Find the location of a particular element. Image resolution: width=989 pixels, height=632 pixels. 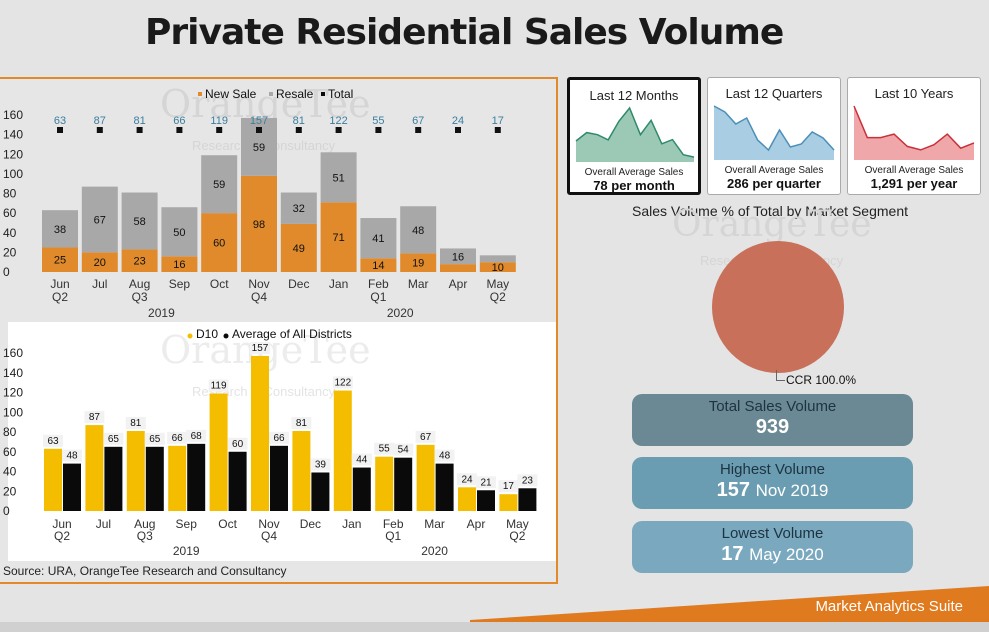

bar-average-label: 48 is located at coordinates (445, 456).